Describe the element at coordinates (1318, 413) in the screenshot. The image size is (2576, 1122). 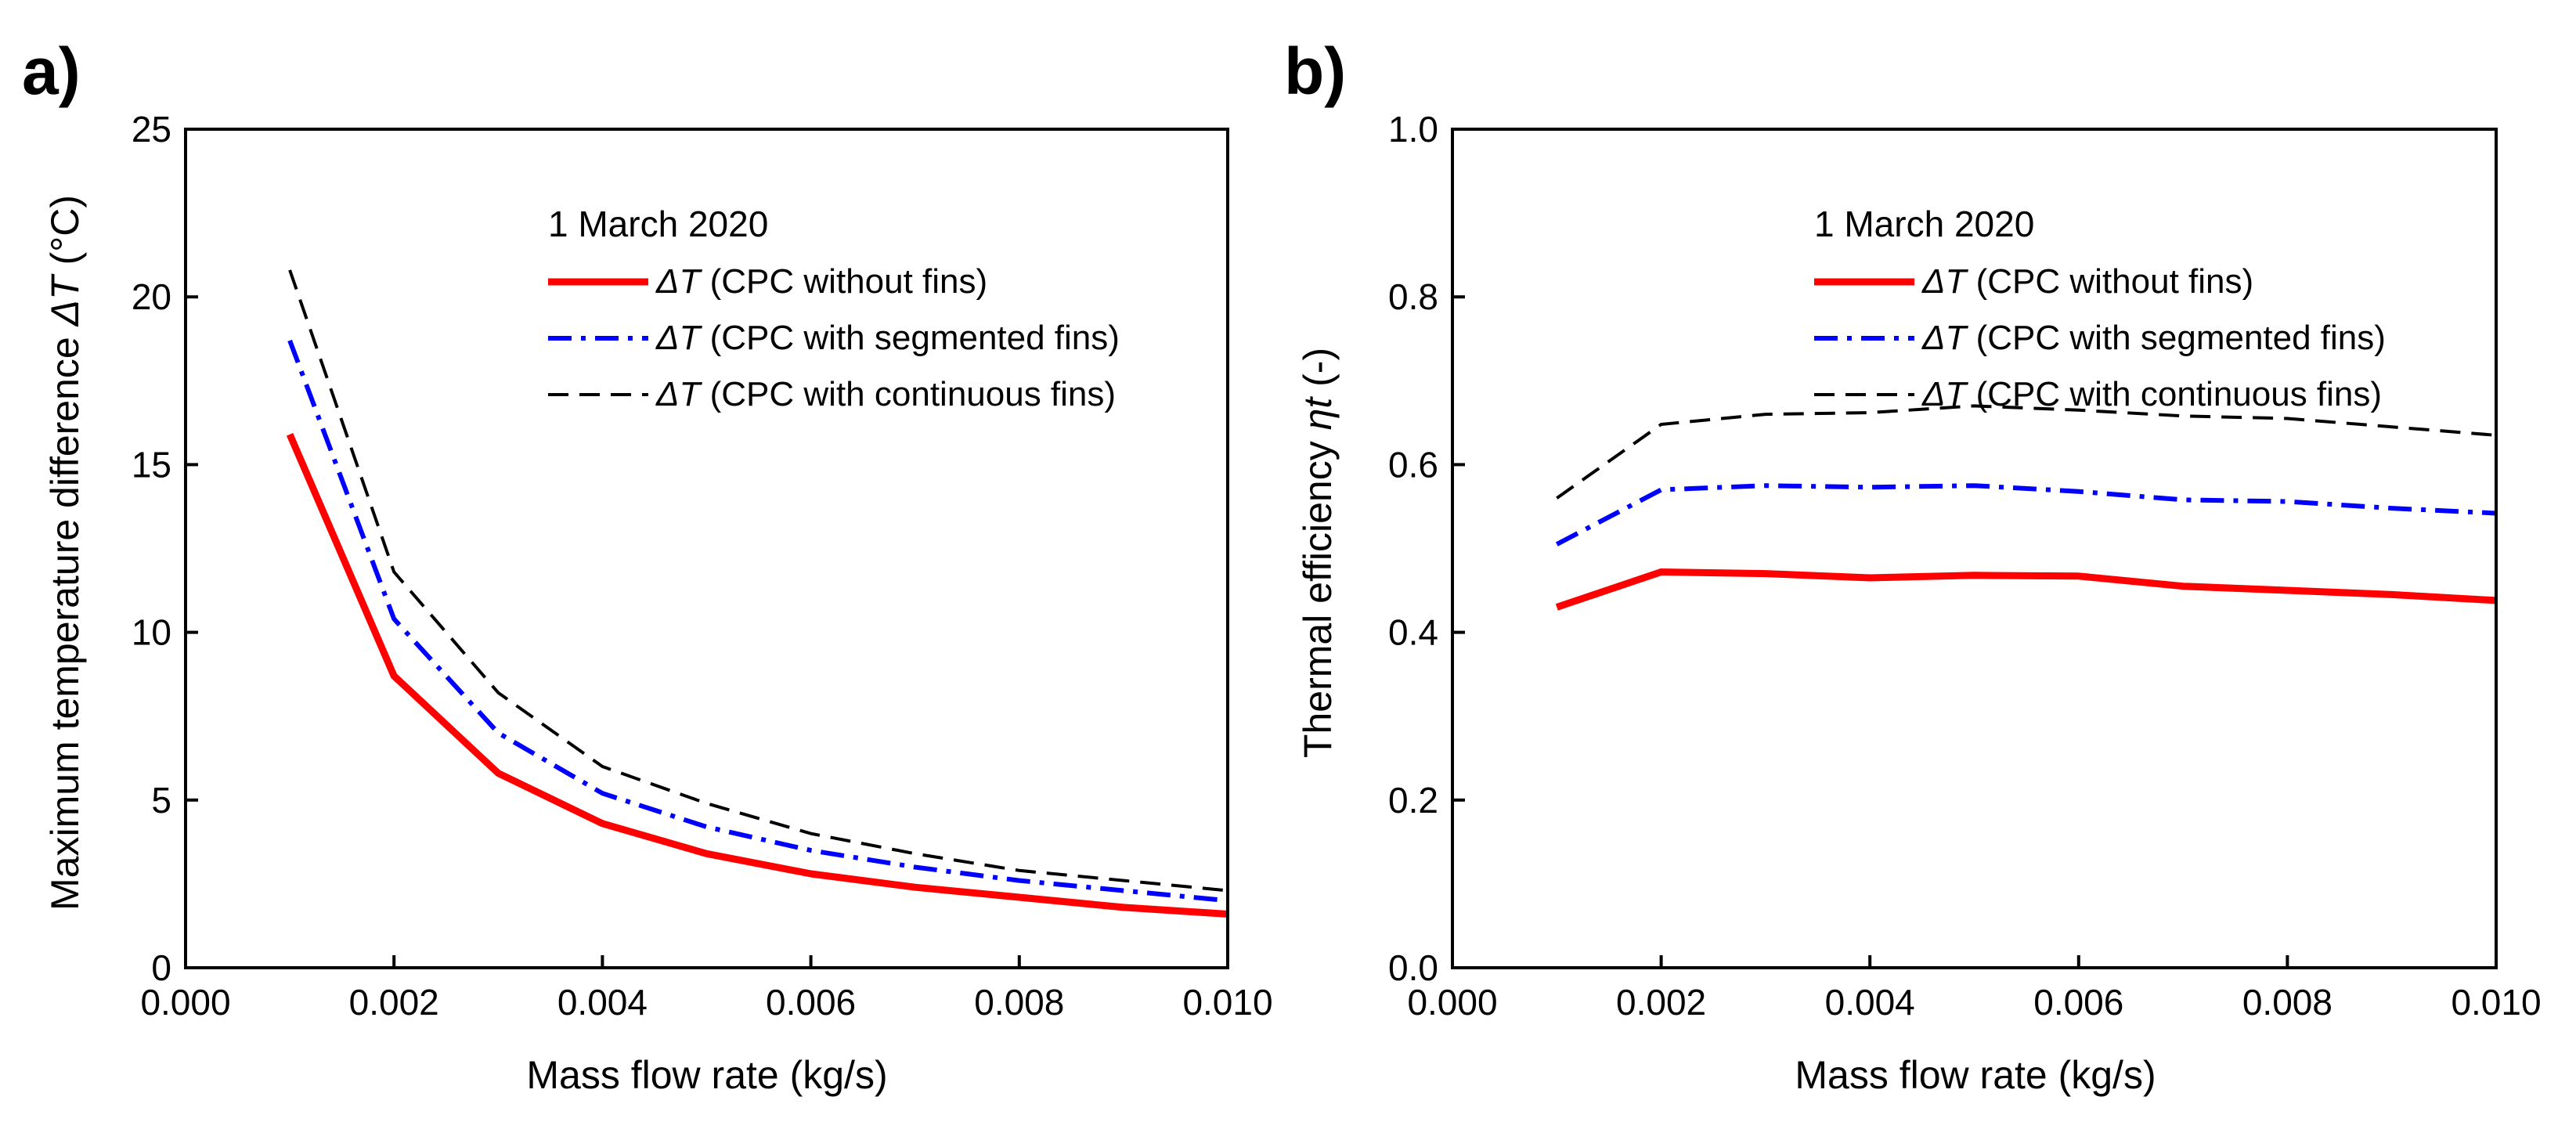
I see `y-axis-title-symbol: ηt` at that location.